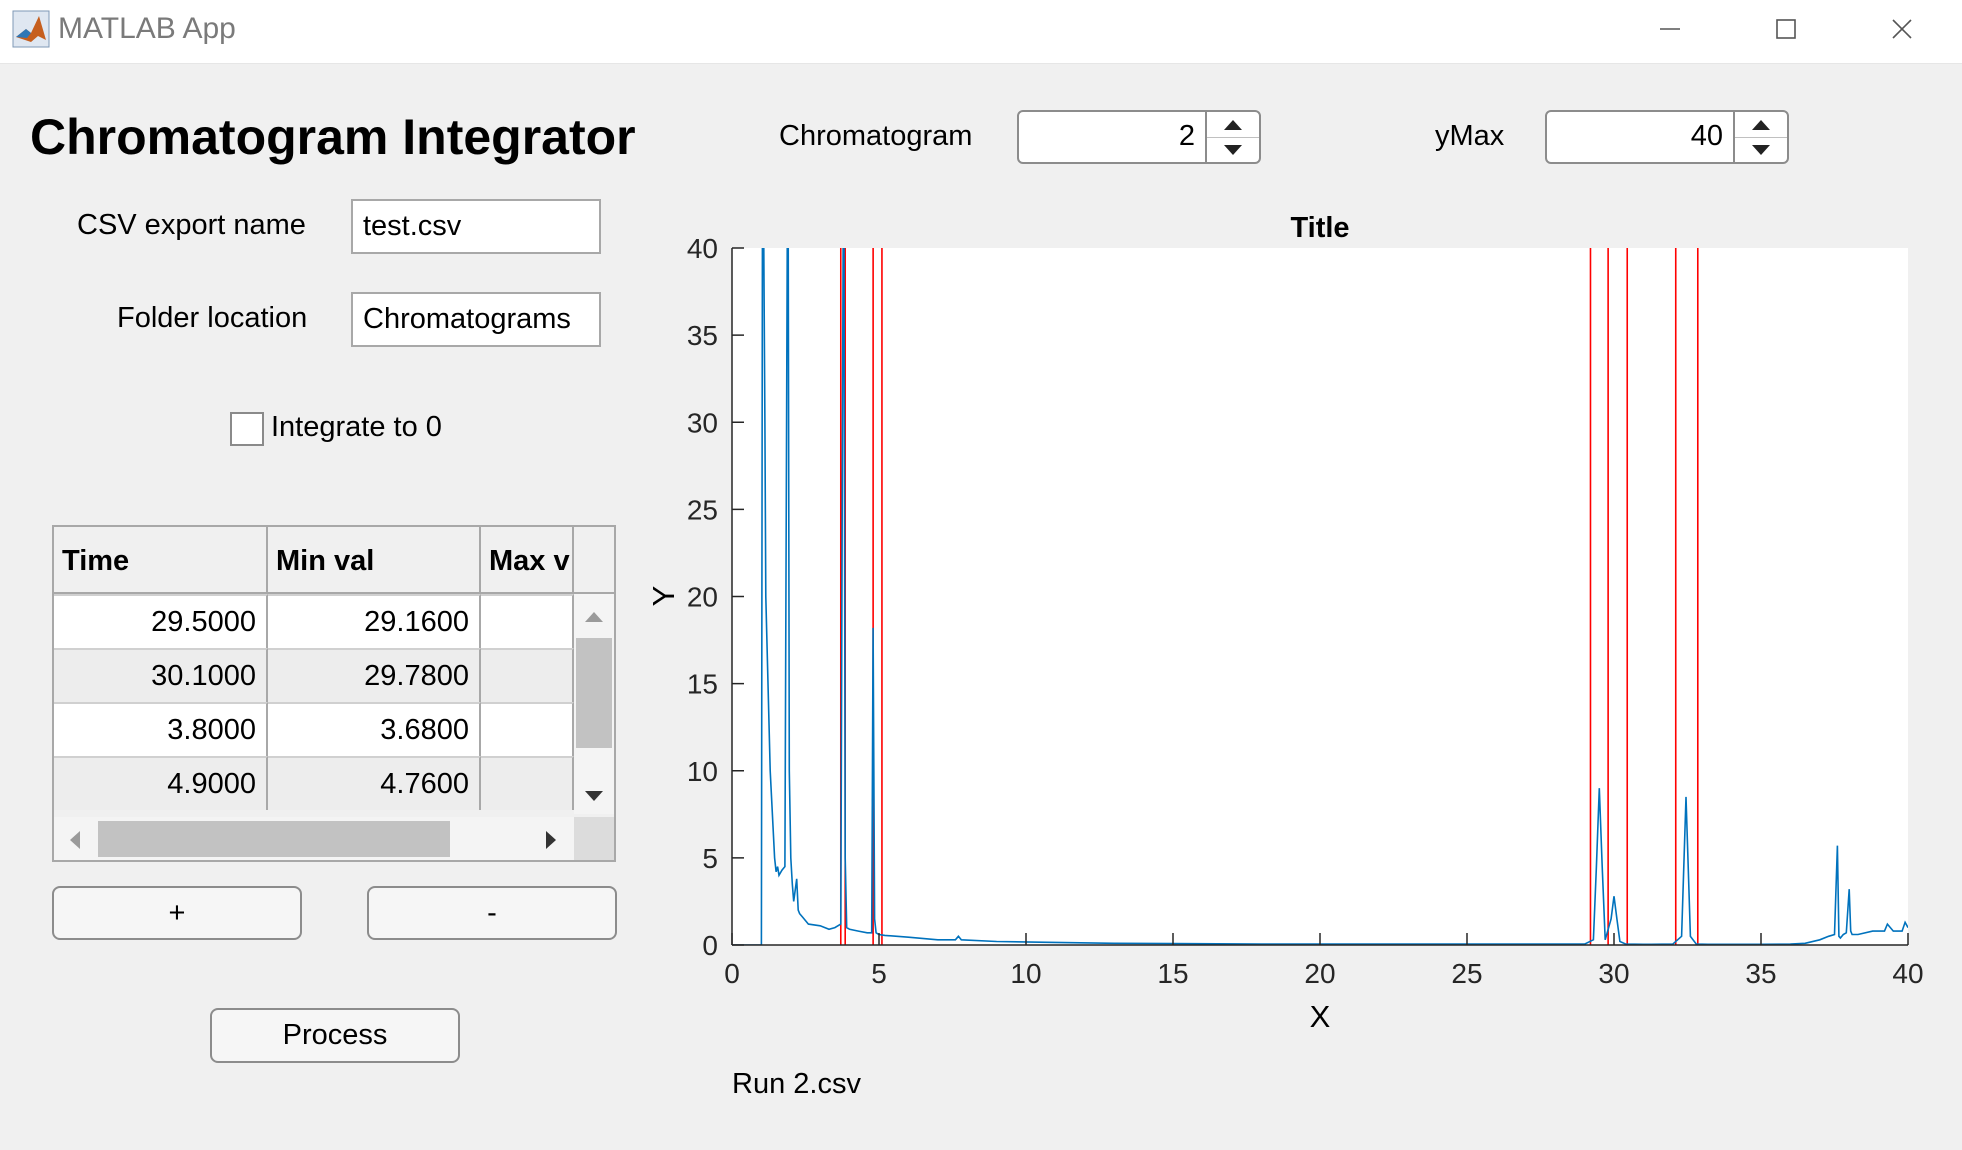 The width and height of the screenshot is (1962, 1150). Describe the element at coordinates (356, 427) in the screenshot. I see `integrate-to-zero-label: Integrate to 0` at that location.